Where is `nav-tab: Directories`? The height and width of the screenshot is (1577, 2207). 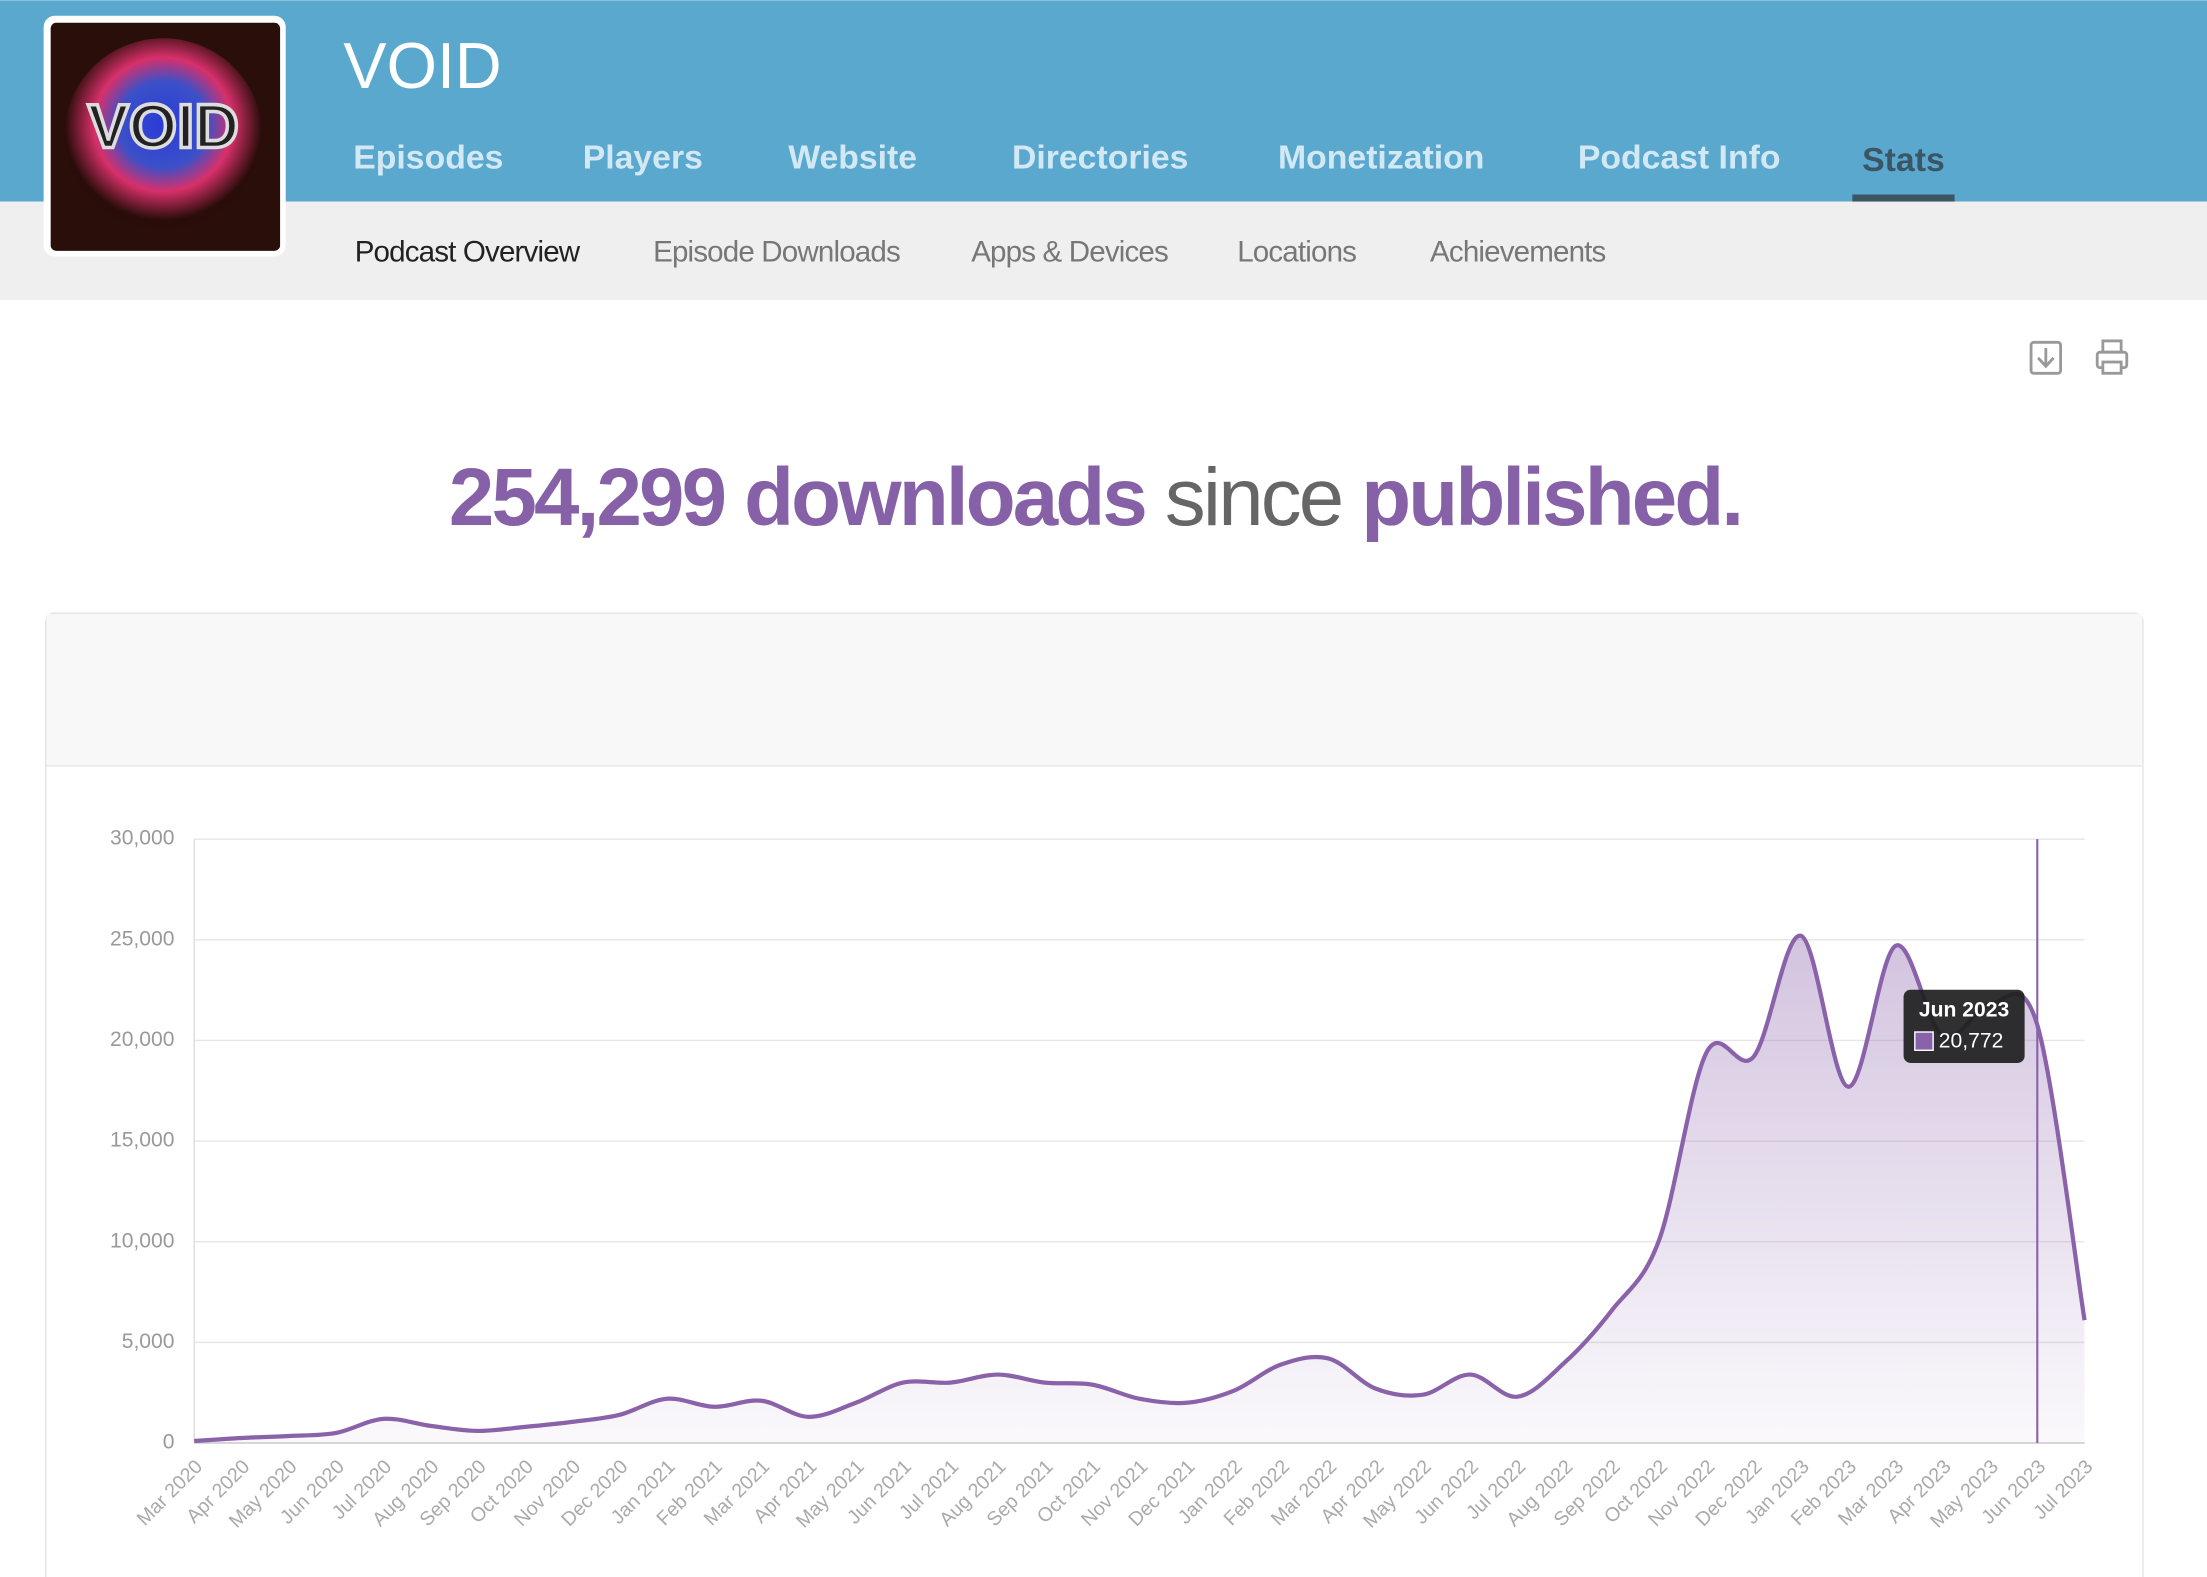
nav-tab: Directories is located at coordinates (1100, 157).